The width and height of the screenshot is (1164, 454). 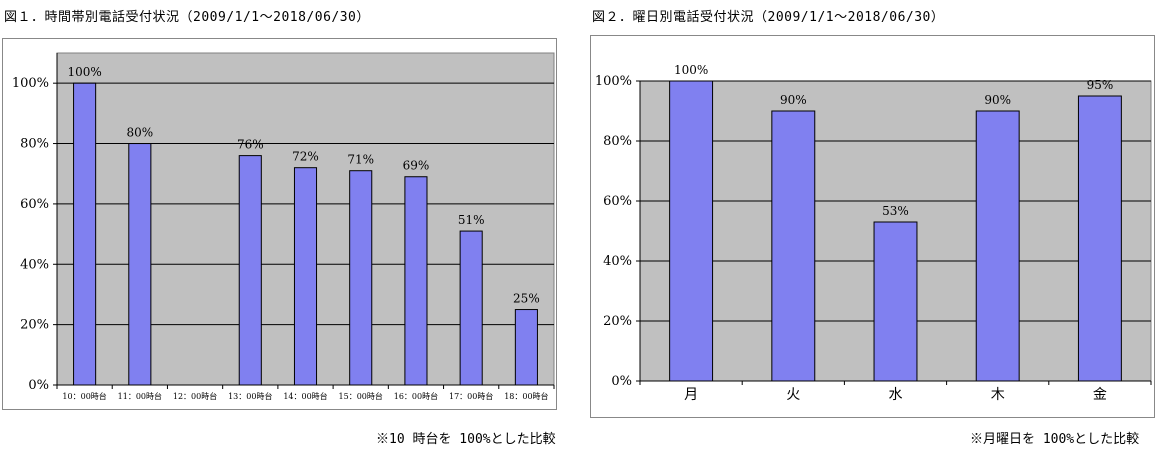 What do you see at coordinates (305, 157) in the screenshot?
I see `data-label: 72%` at bounding box center [305, 157].